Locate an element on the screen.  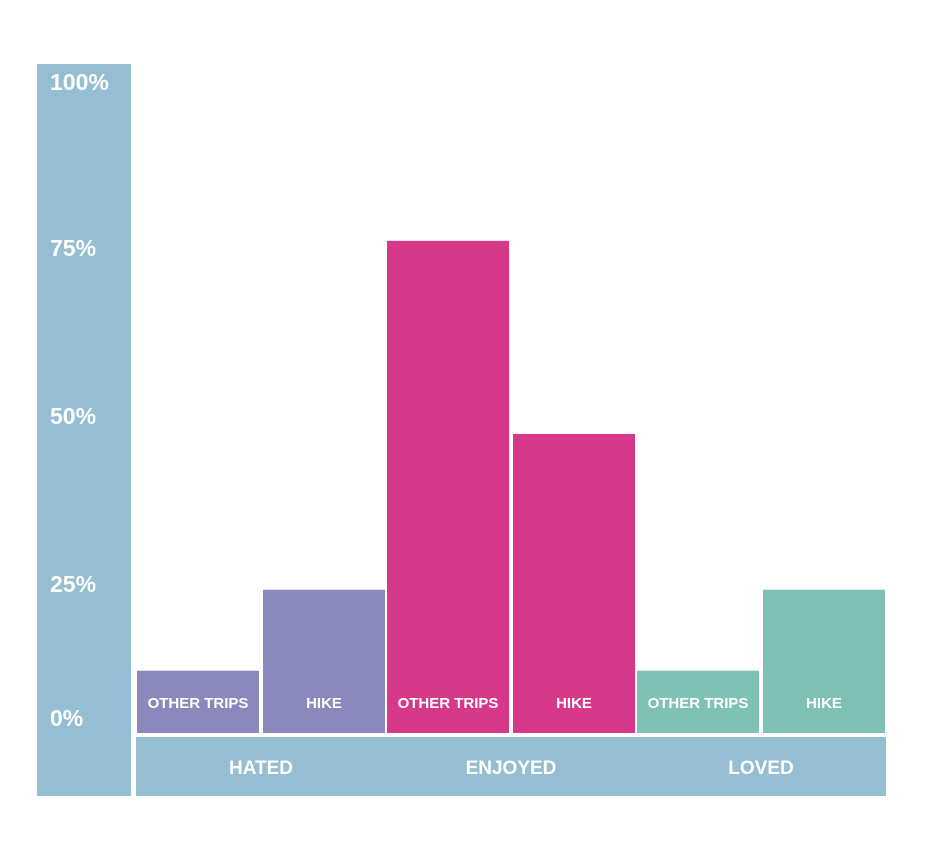
group-label: HATED is located at coordinates (261, 768).